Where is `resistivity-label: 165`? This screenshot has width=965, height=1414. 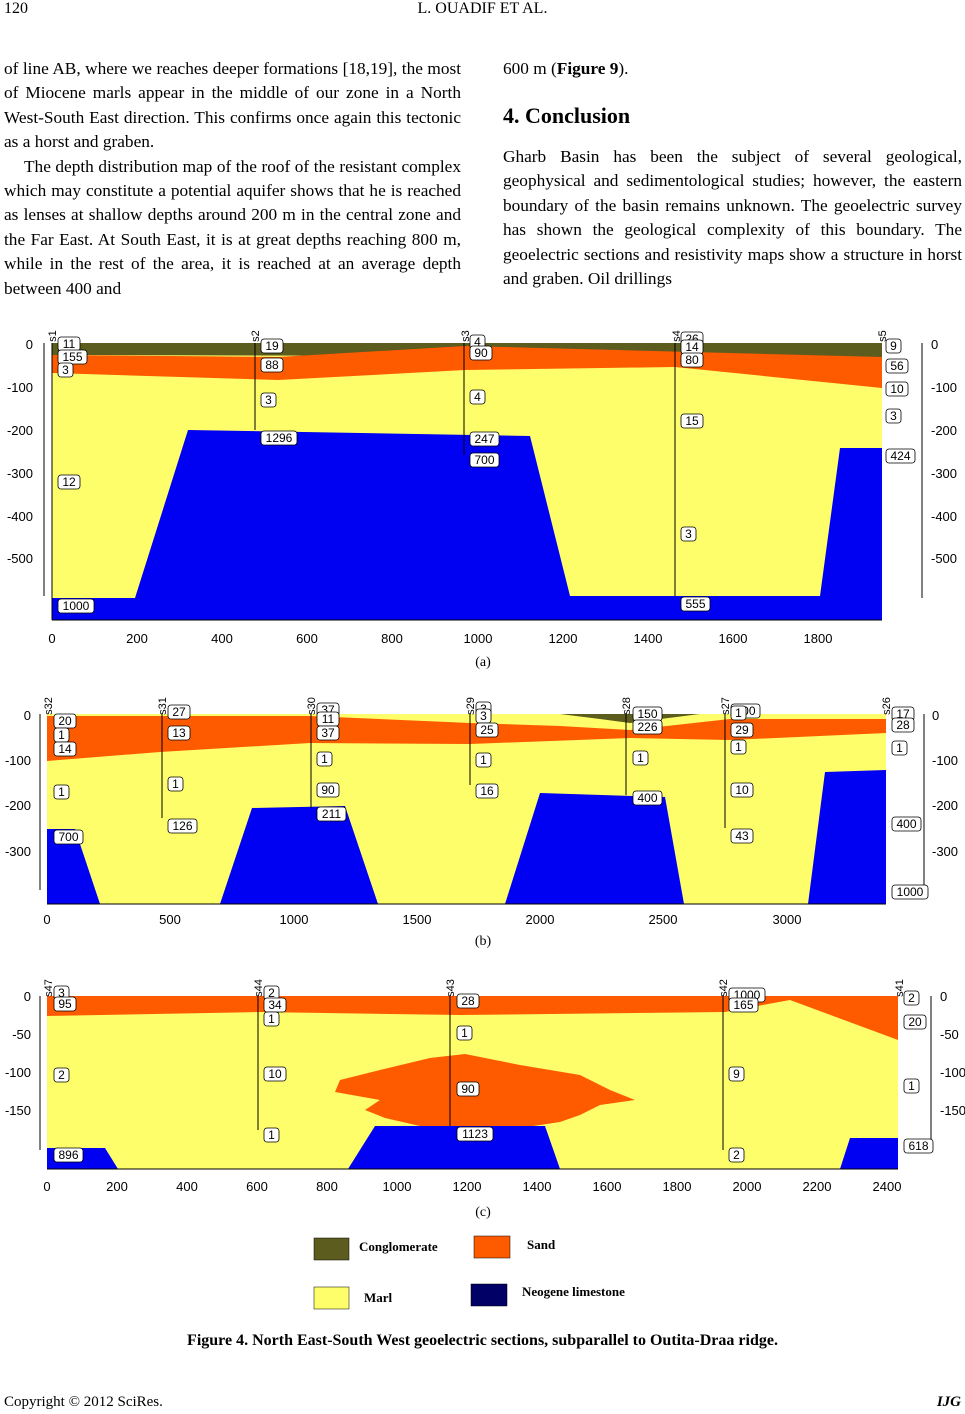
resistivity-label: 165 is located at coordinates (743, 1005).